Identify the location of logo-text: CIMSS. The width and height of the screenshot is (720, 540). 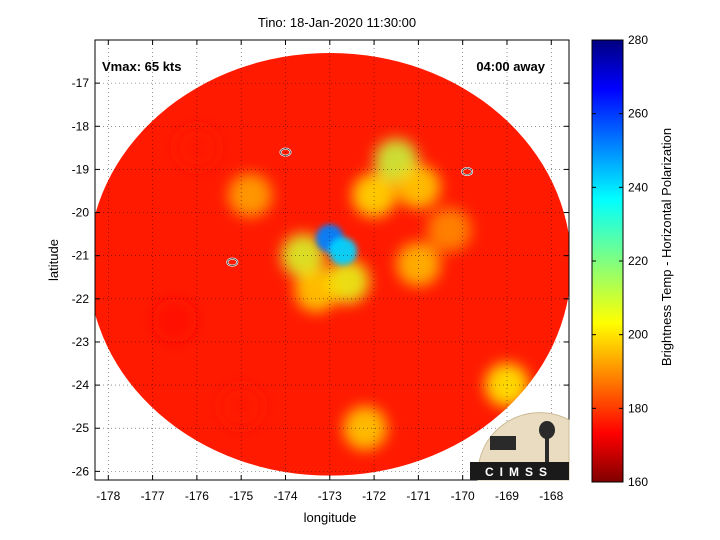
(519, 472).